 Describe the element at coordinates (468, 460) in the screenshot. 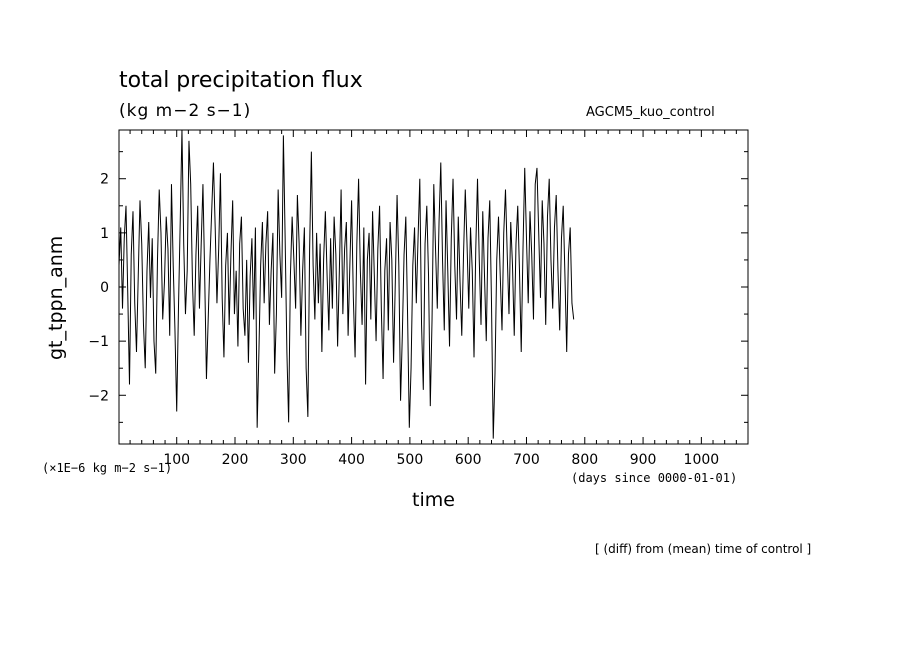

I see `x-tick-label: 600` at that location.